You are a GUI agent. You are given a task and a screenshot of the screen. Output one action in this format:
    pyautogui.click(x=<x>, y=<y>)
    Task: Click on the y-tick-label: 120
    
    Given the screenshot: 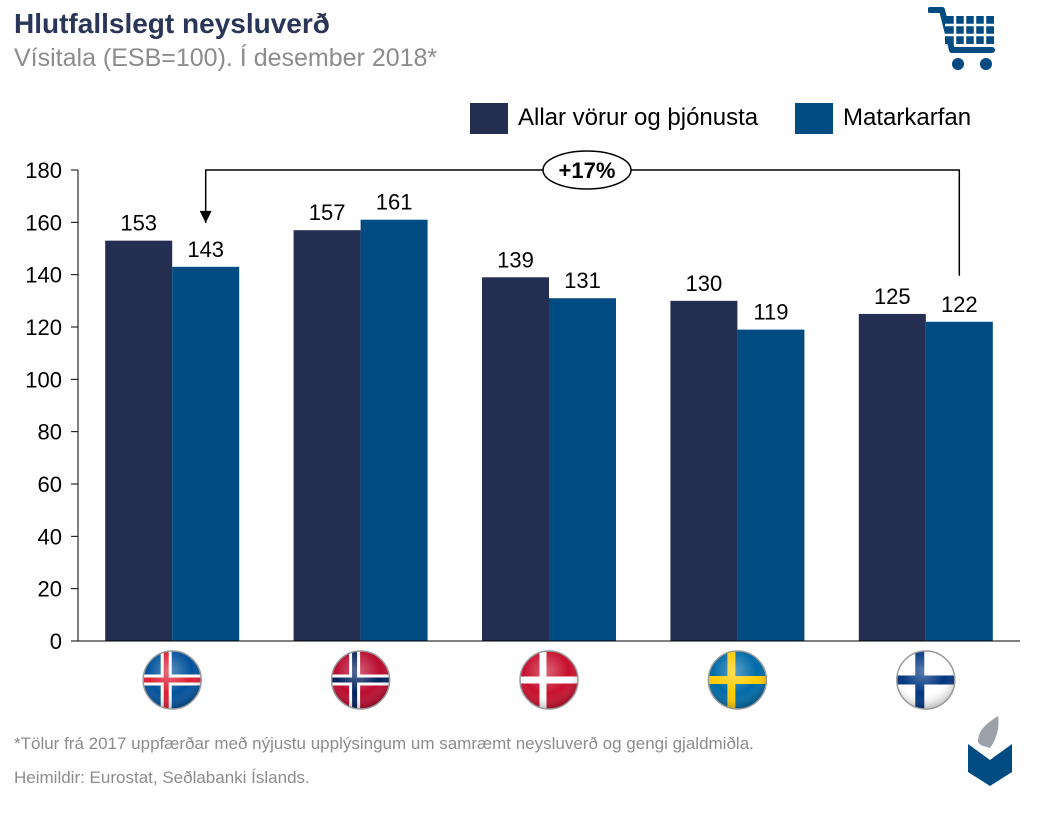 What is the action you would take?
    pyautogui.click(x=43, y=327)
    